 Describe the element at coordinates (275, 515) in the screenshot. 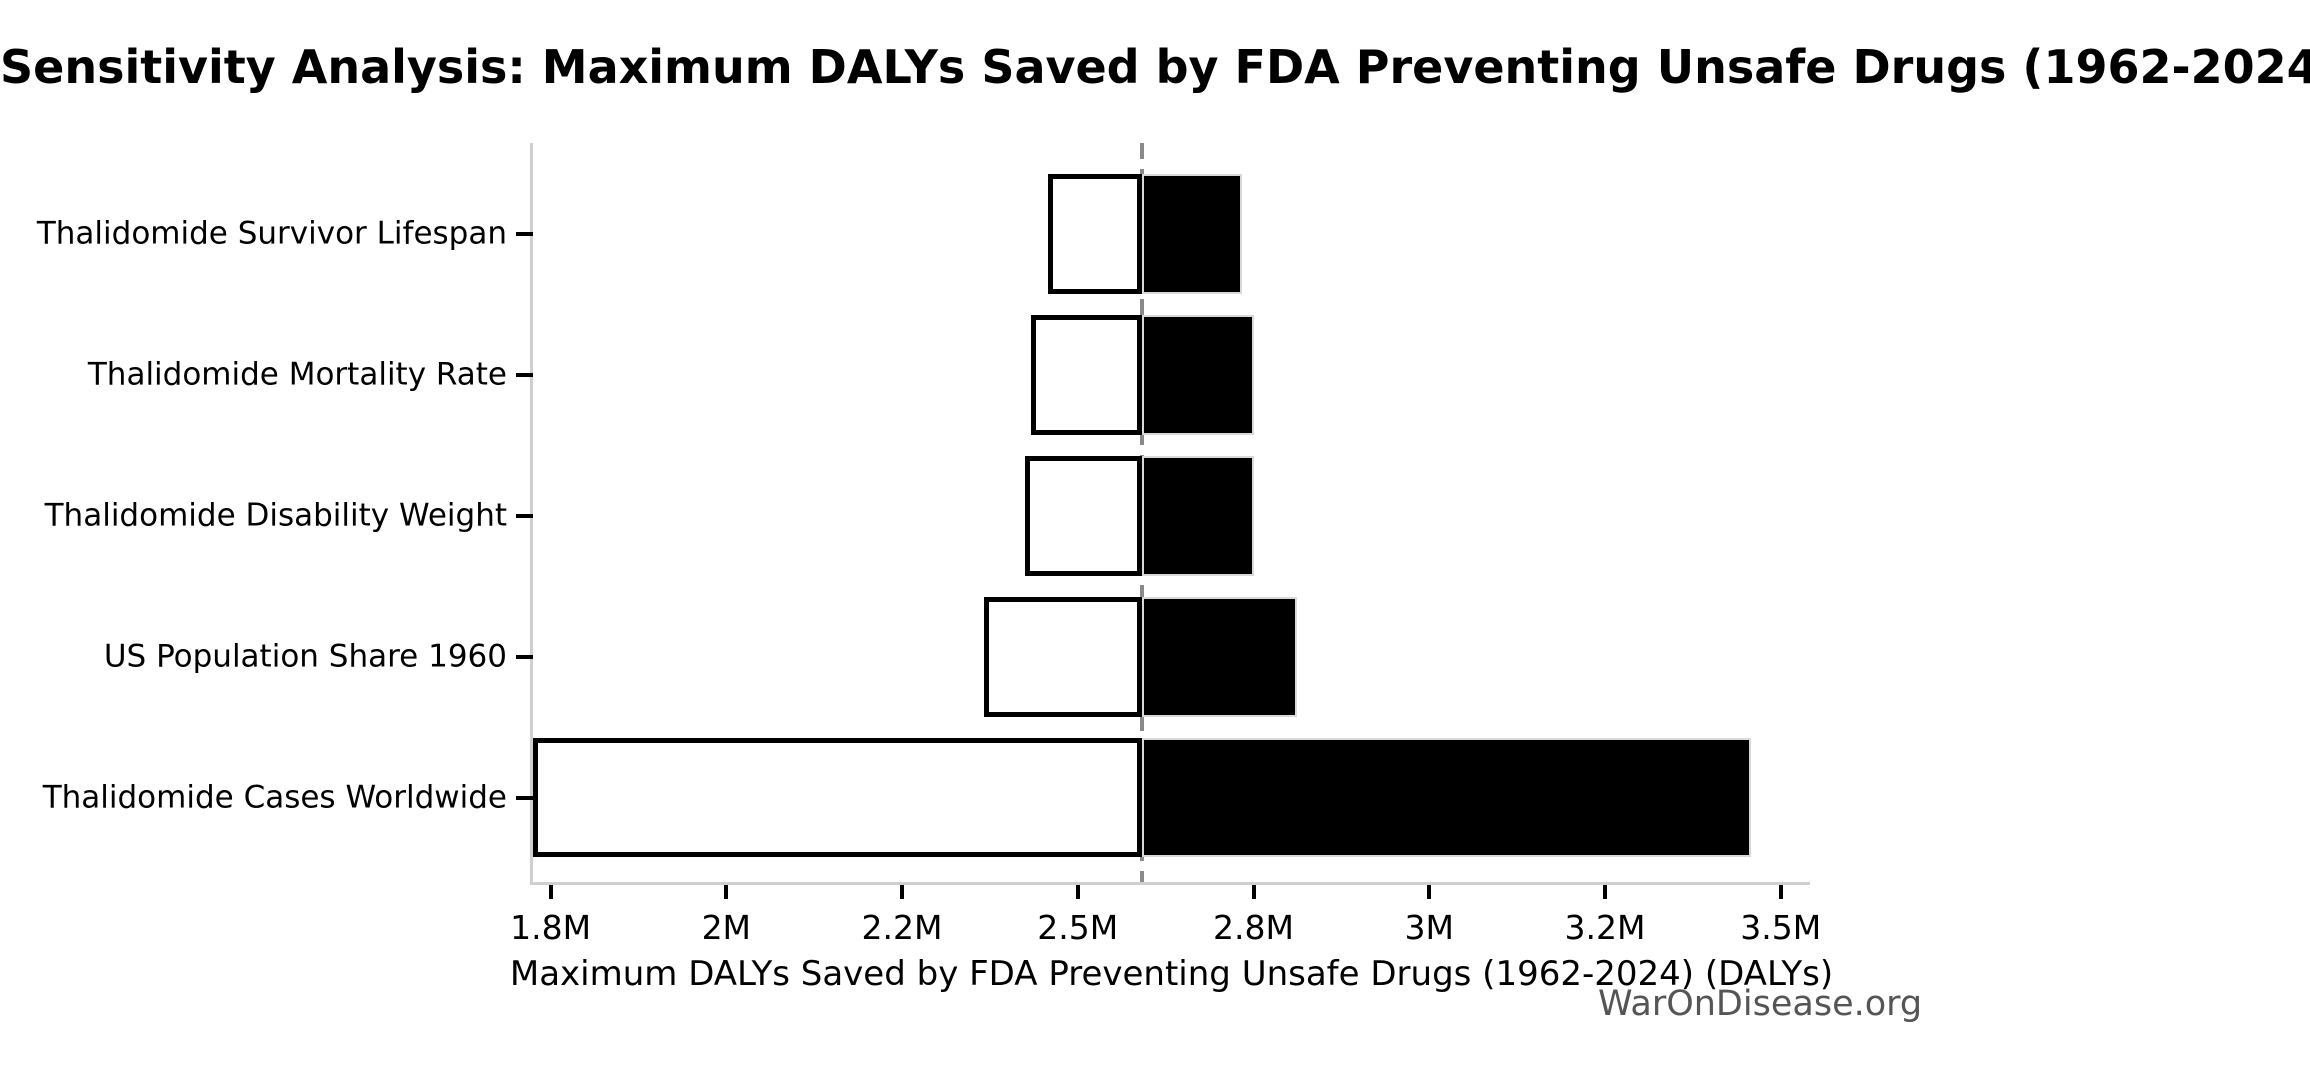

I see `y-axis-label: Thalidomide Disability Weight` at that location.